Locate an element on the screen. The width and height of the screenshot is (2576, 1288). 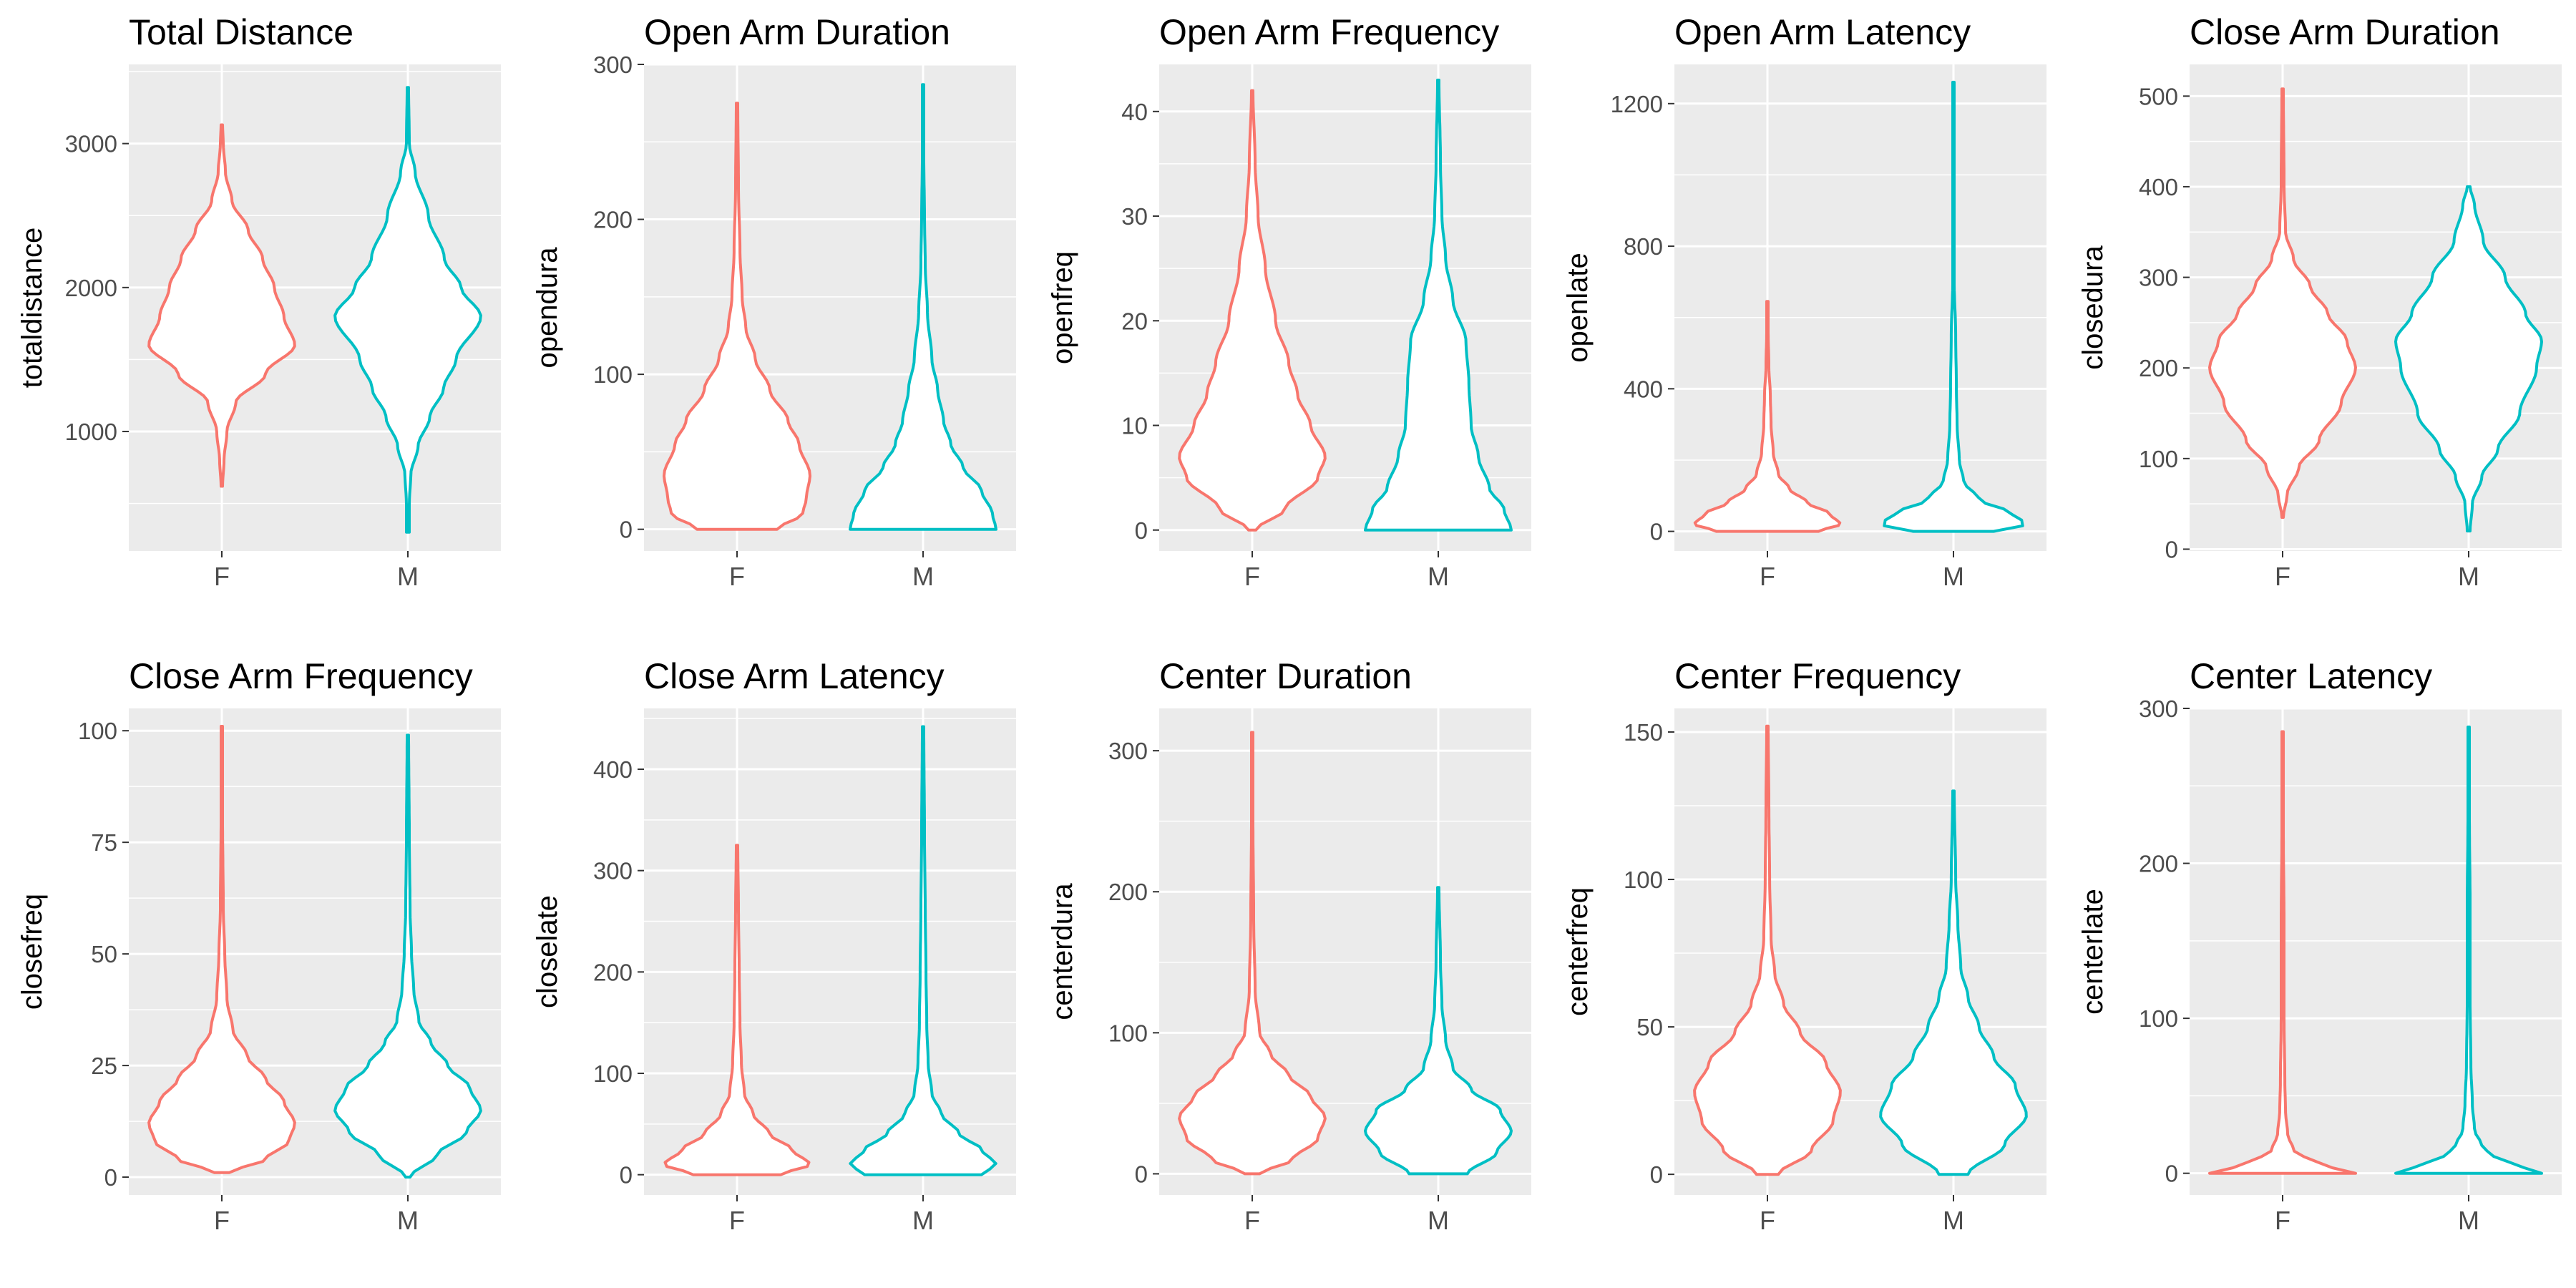
panel-title: Open Arm Latency is located at coordinates (1822, 32).